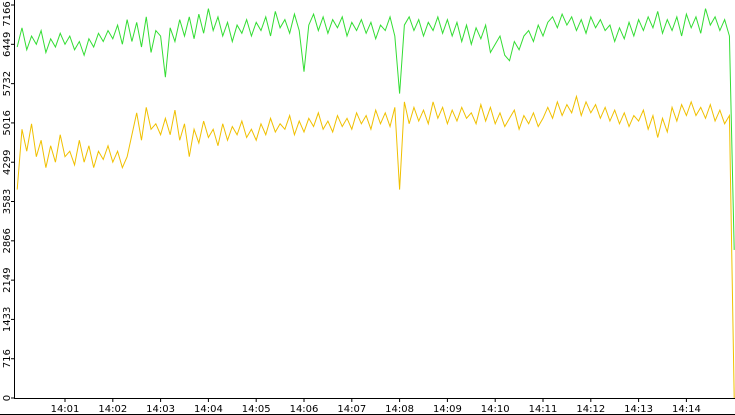 Image resolution: width=735 pixels, height=415 pixels. What do you see at coordinates (7, 398) in the screenshot?
I see `y-tick-label: 0` at bounding box center [7, 398].